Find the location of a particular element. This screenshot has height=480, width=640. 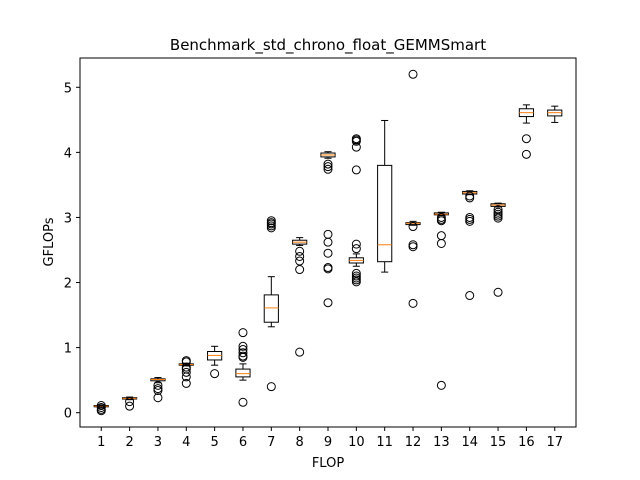

x-tick-label: 12 is located at coordinates (413, 442).